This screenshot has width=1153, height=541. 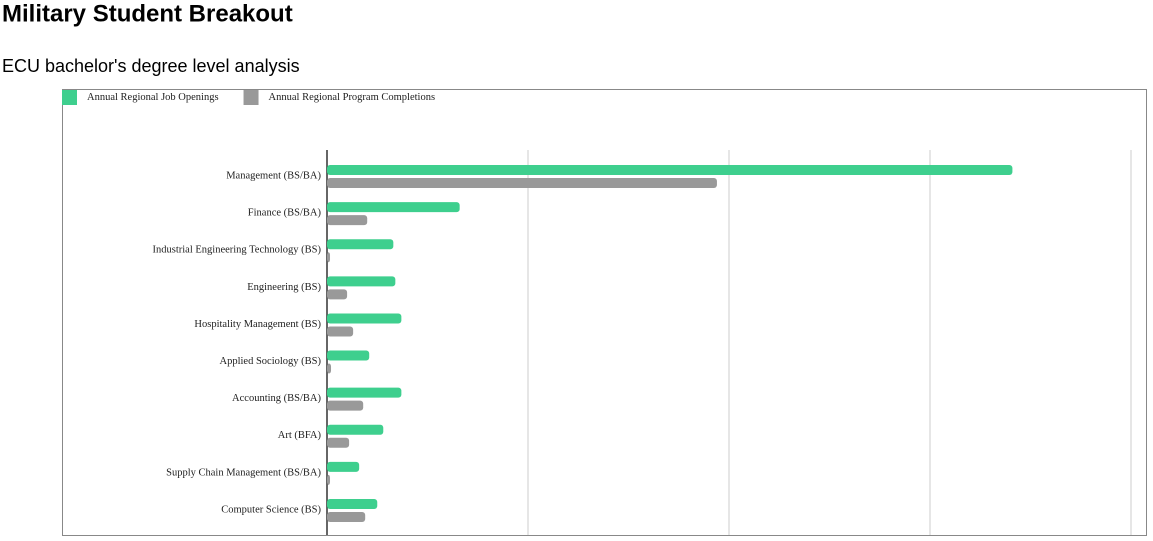 I want to click on y-tick-label: Computer Science (BS), so click(x=271, y=509).